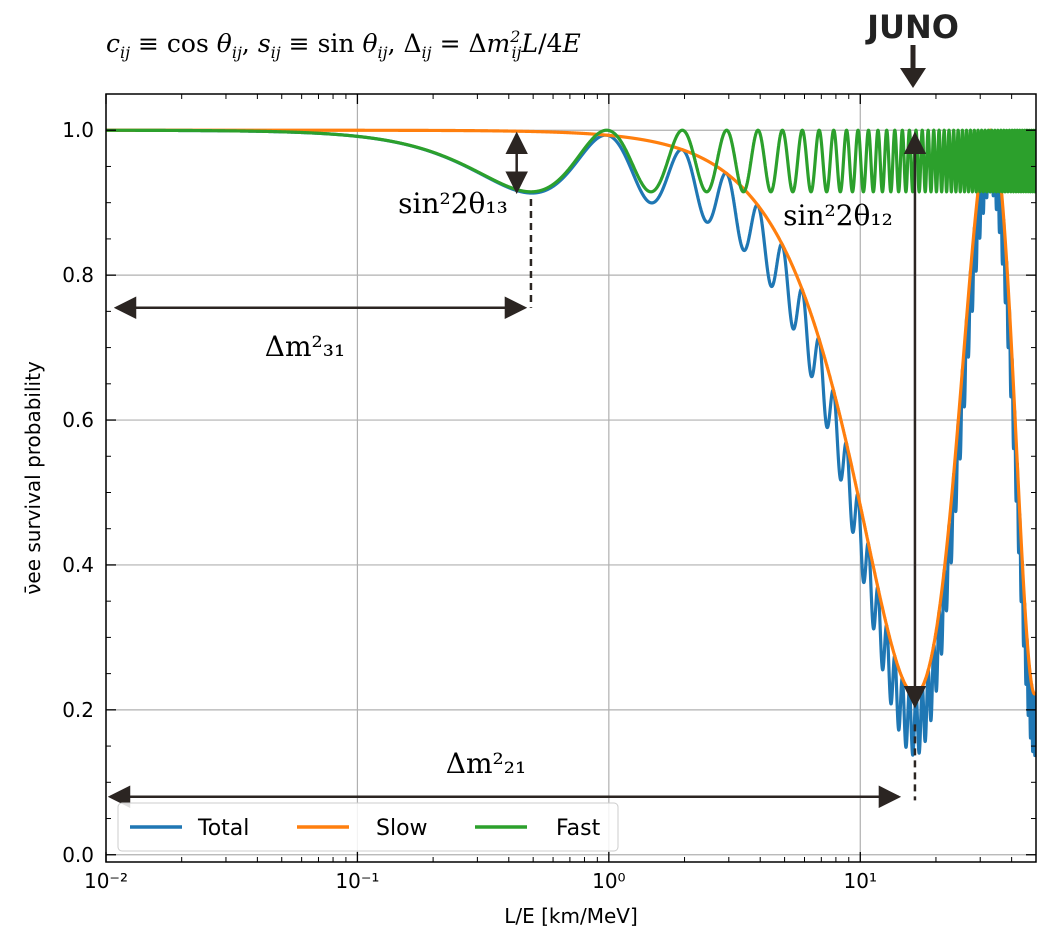  I want to click on y-axis-label: ν̄ee survival probability, so click(33, 478).